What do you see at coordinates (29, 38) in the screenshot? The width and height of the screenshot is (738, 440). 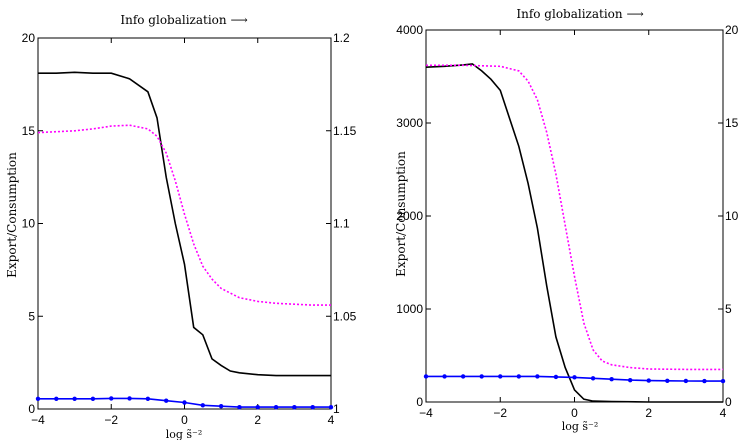 I see `y-tick-label: 20` at bounding box center [29, 38].